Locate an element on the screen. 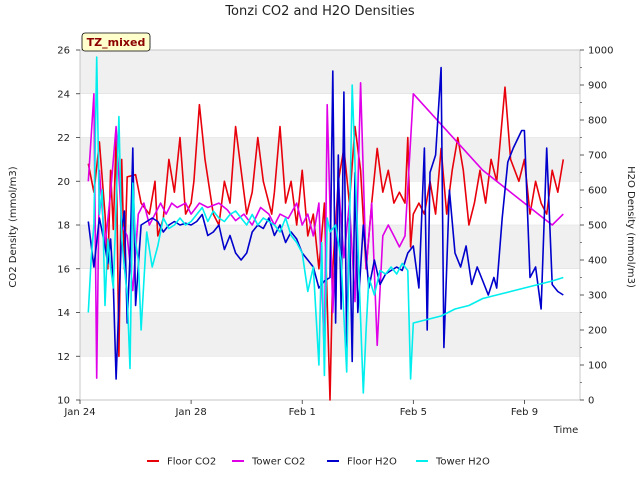  y2-tick-label: 900 is located at coordinates (597, 86).